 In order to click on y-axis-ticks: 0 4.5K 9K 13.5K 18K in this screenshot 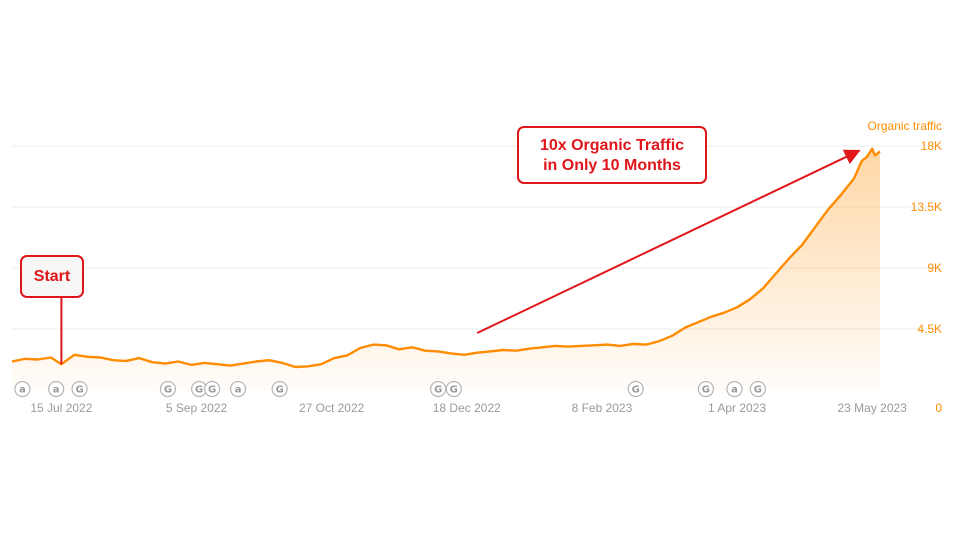, I will do `click(927, 277)`.